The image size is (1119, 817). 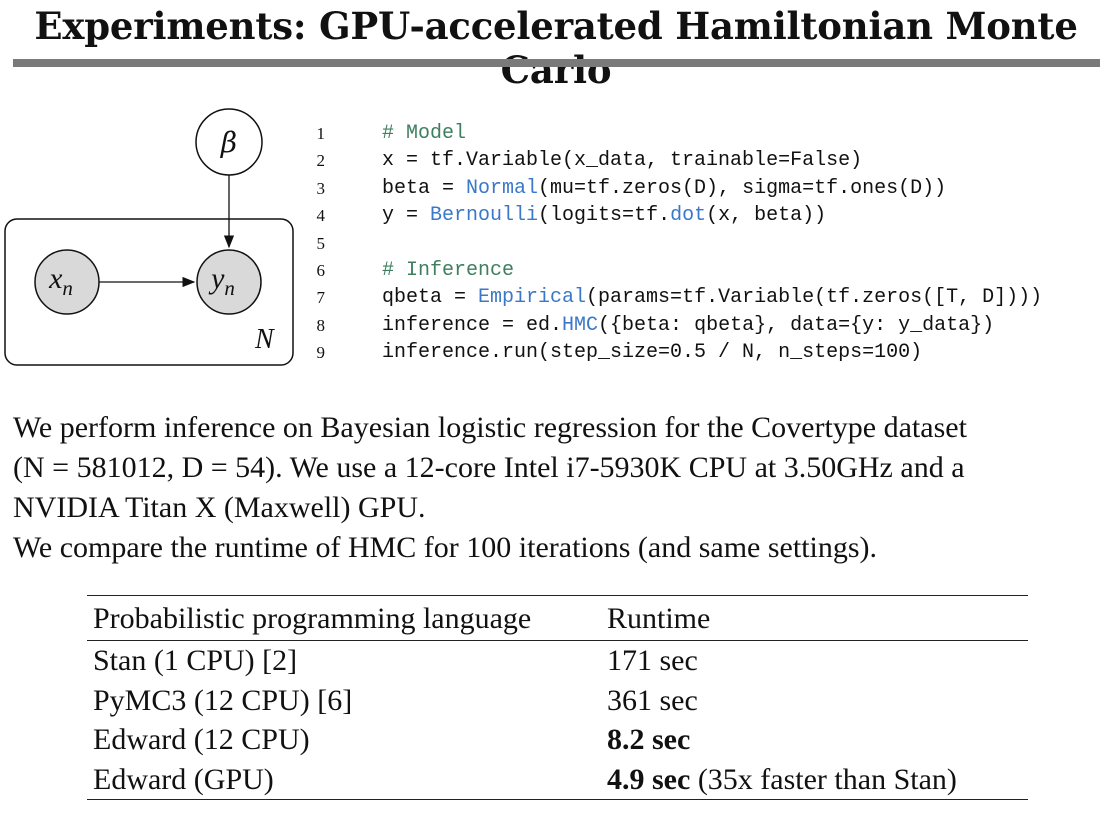 I want to click on code-segment: (x, beta)), so click(x=766, y=216).